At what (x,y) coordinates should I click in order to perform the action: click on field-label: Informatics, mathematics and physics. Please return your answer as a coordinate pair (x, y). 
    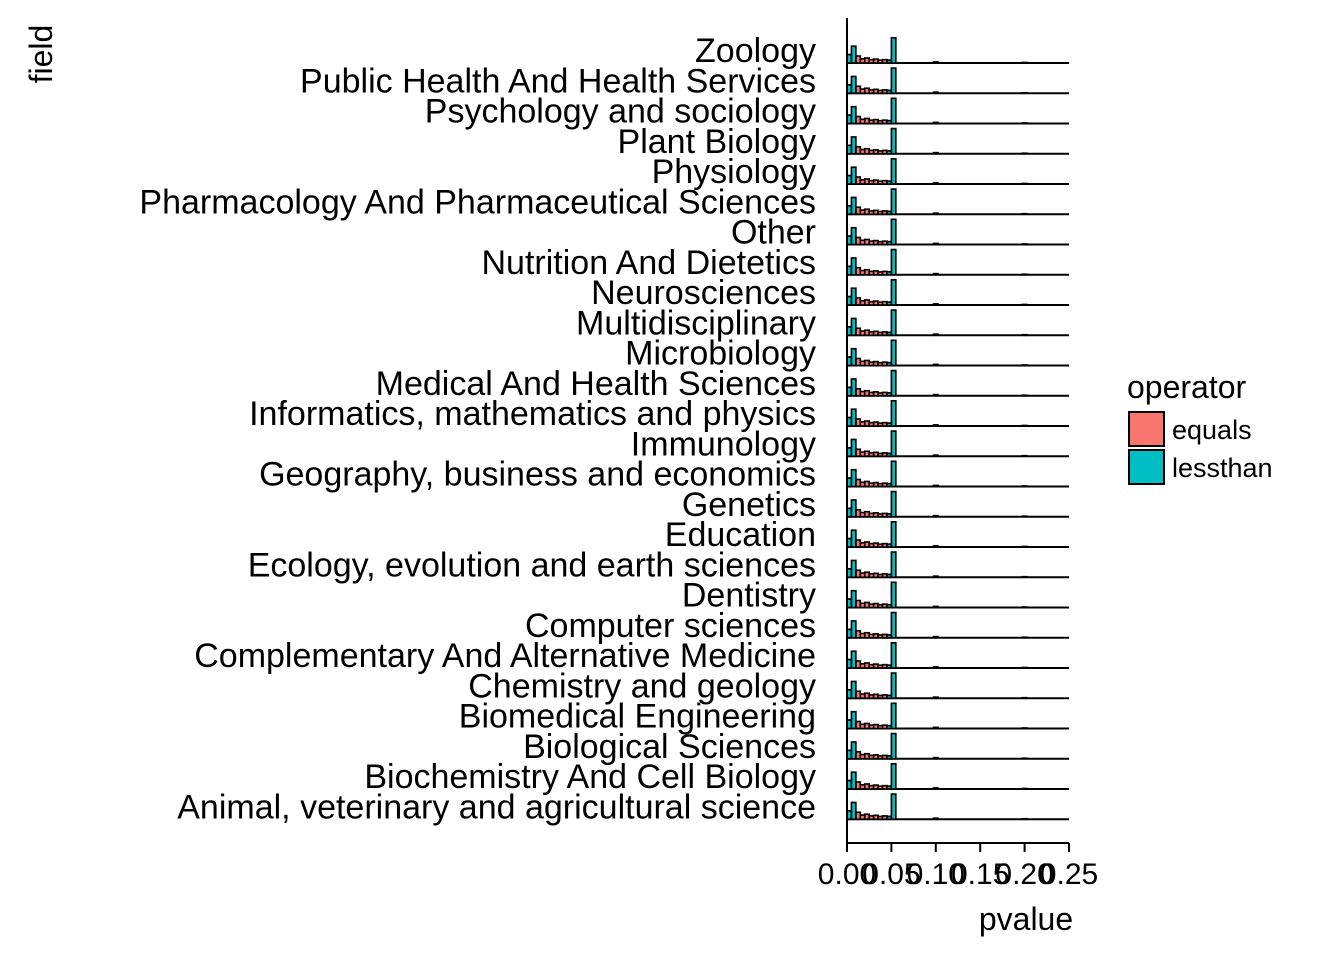
    Looking at the image, I should click on (532, 414).